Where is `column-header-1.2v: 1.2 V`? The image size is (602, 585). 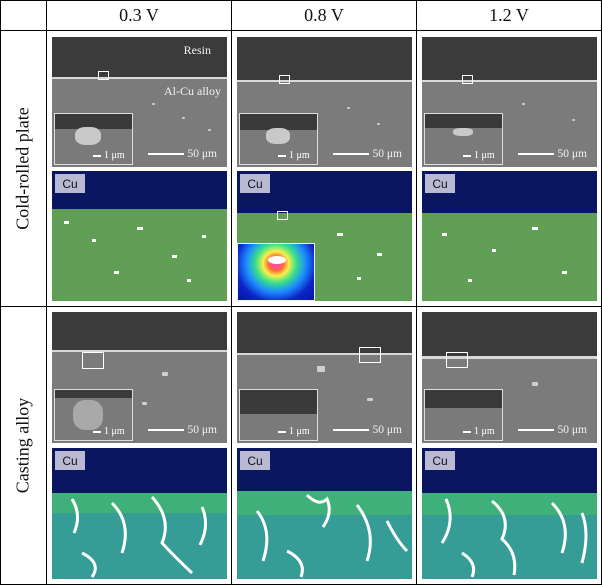
column-header-1.2v: 1.2 V is located at coordinates (509, 14).